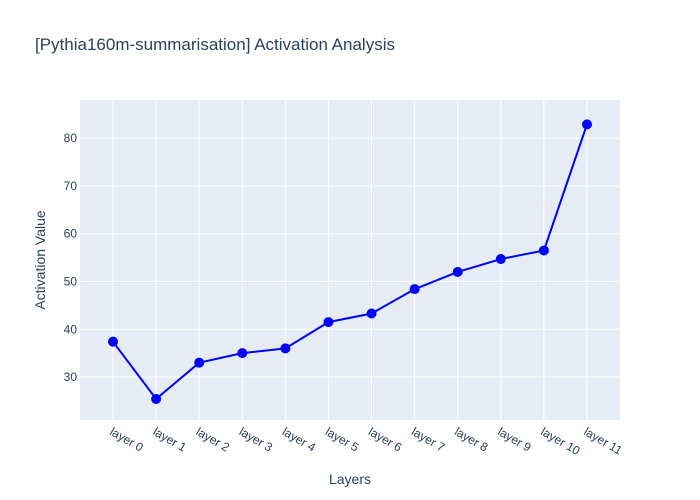 The image size is (700, 500). What do you see at coordinates (603, 440) in the screenshot?
I see `x-tick-label: layer 11` at bounding box center [603, 440].